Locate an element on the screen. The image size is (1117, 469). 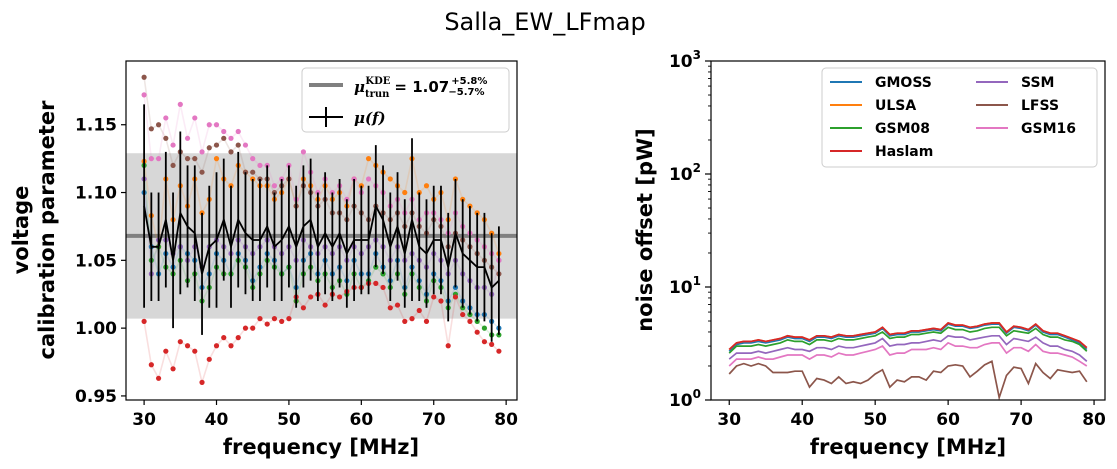
left-y-axis-label-line1: voltage is located at coordinates (21, 230).